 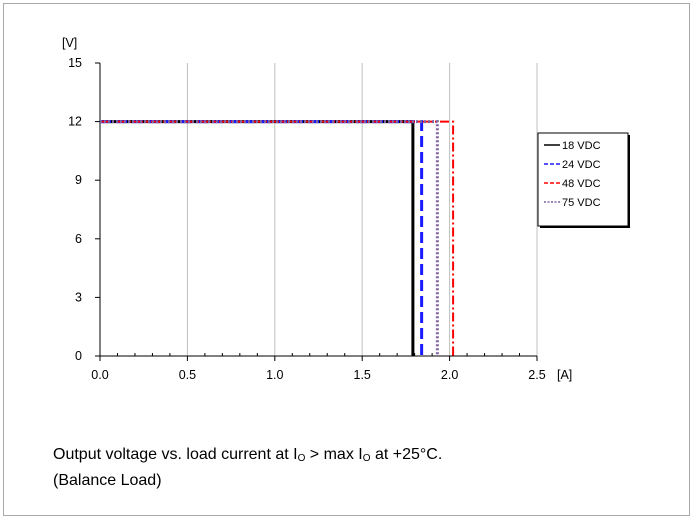 I want to click on x-tick-label: 1.0, so click(x=274, y=375).